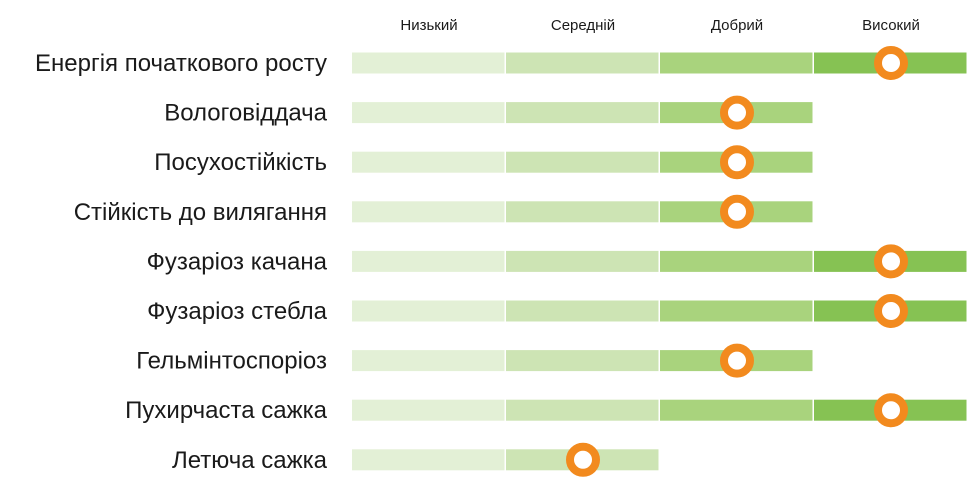 This screenshot has width=978, height=483. I want to click on row-label: Гельмінтоспоріоз, so click(231, 361).